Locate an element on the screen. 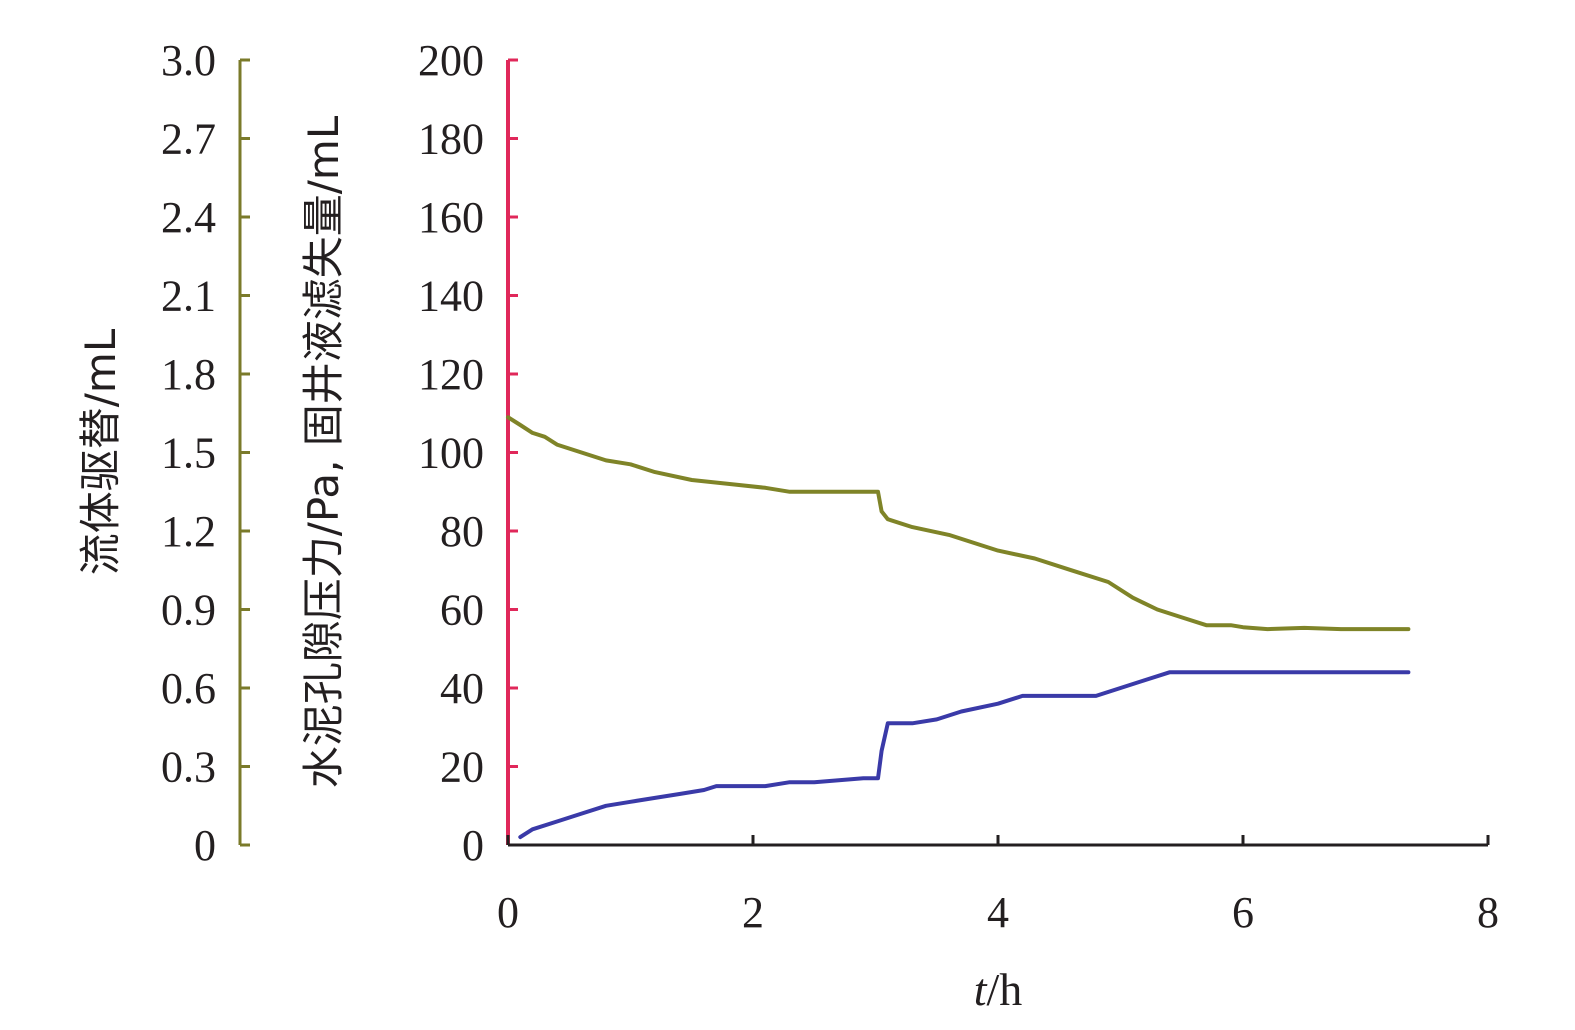  outer-y-tick-label: 2.7 is located at coordinates (188, 139).